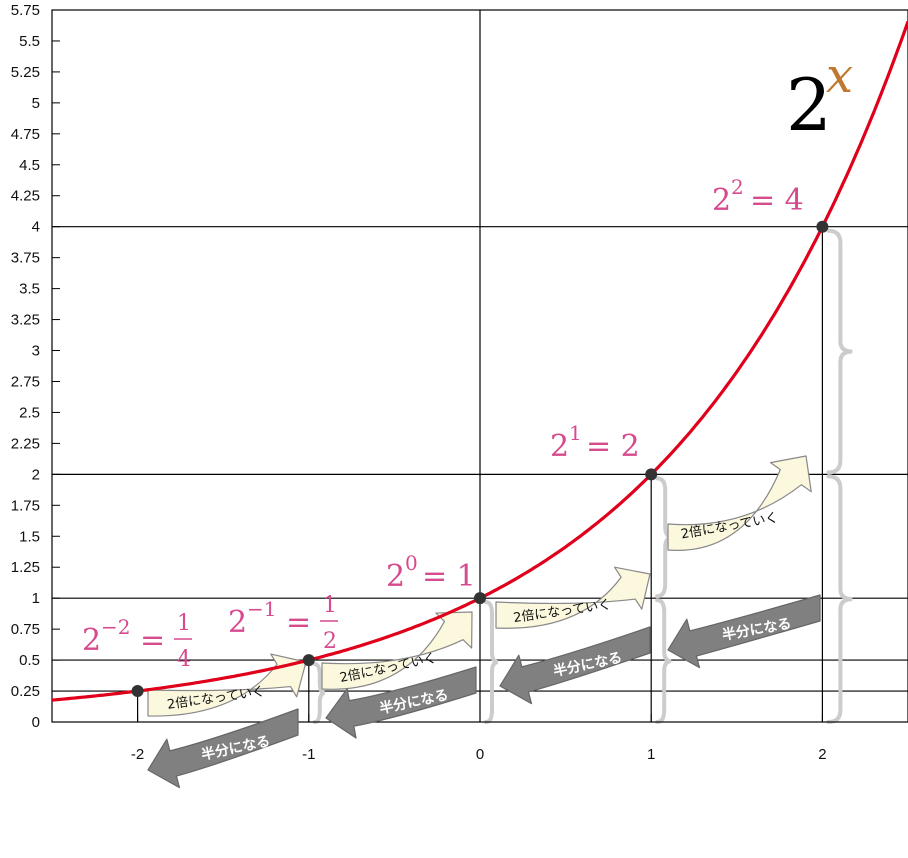  I want to click on y-tick-label: 3, so click(36, 351).